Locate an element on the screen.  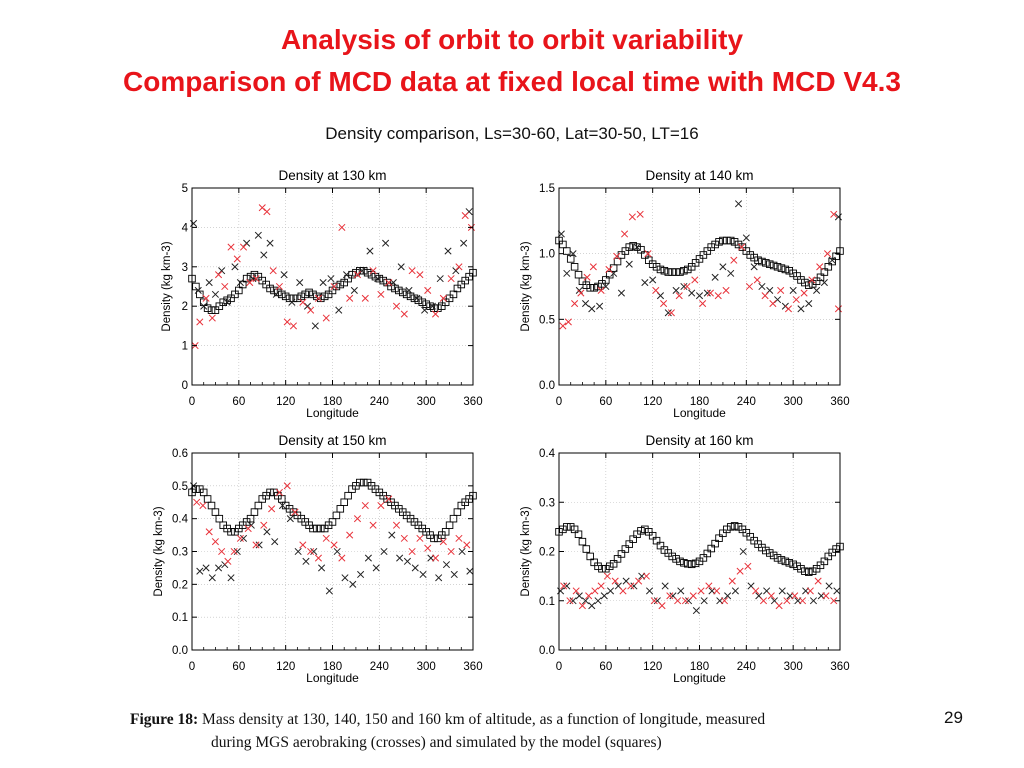
x-tick-label: 180 is located at coordinates (332, 402).